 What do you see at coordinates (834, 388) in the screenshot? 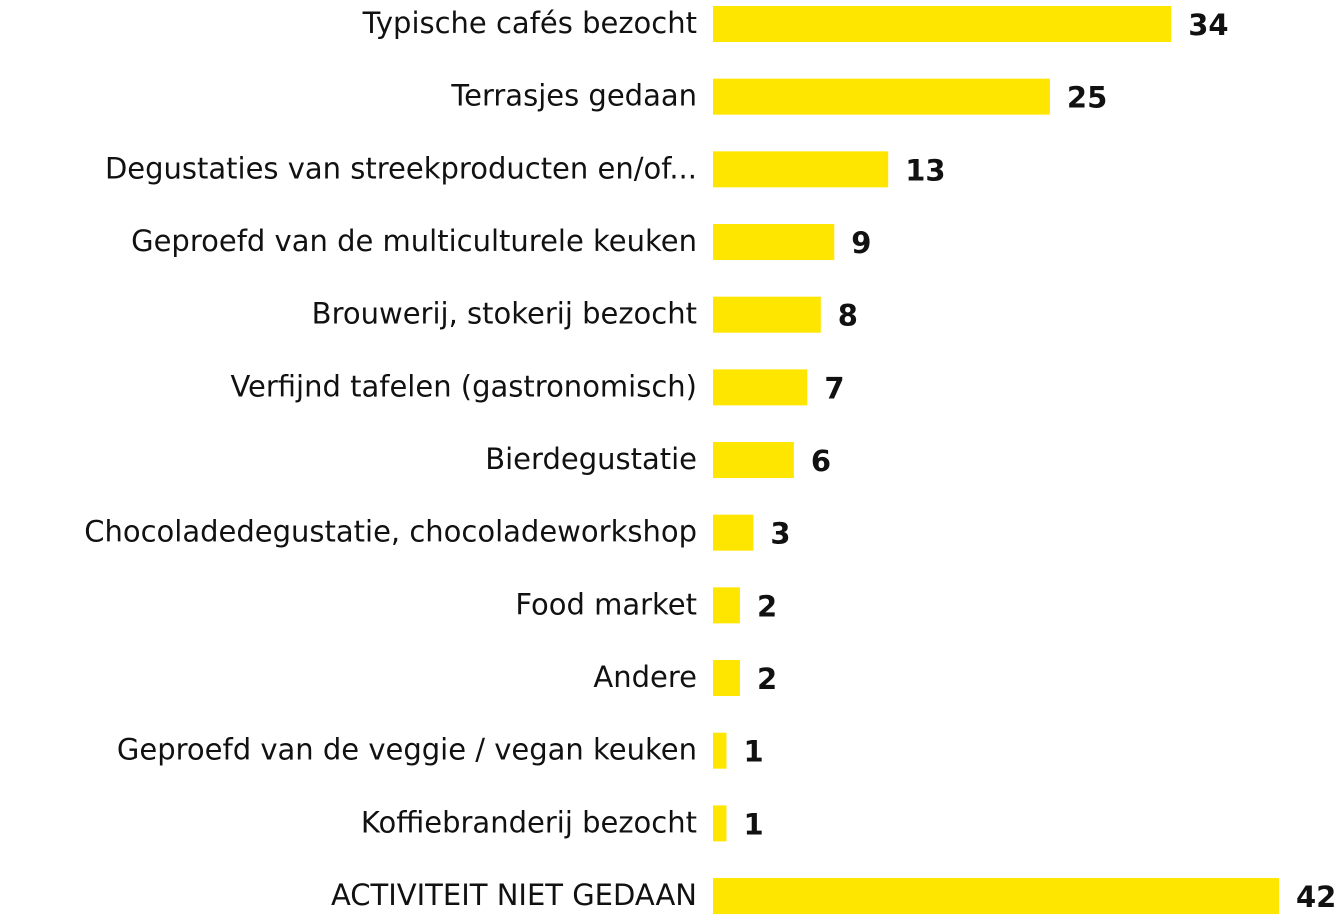
I see `value-label: 7` at bounding box center [834, 388].